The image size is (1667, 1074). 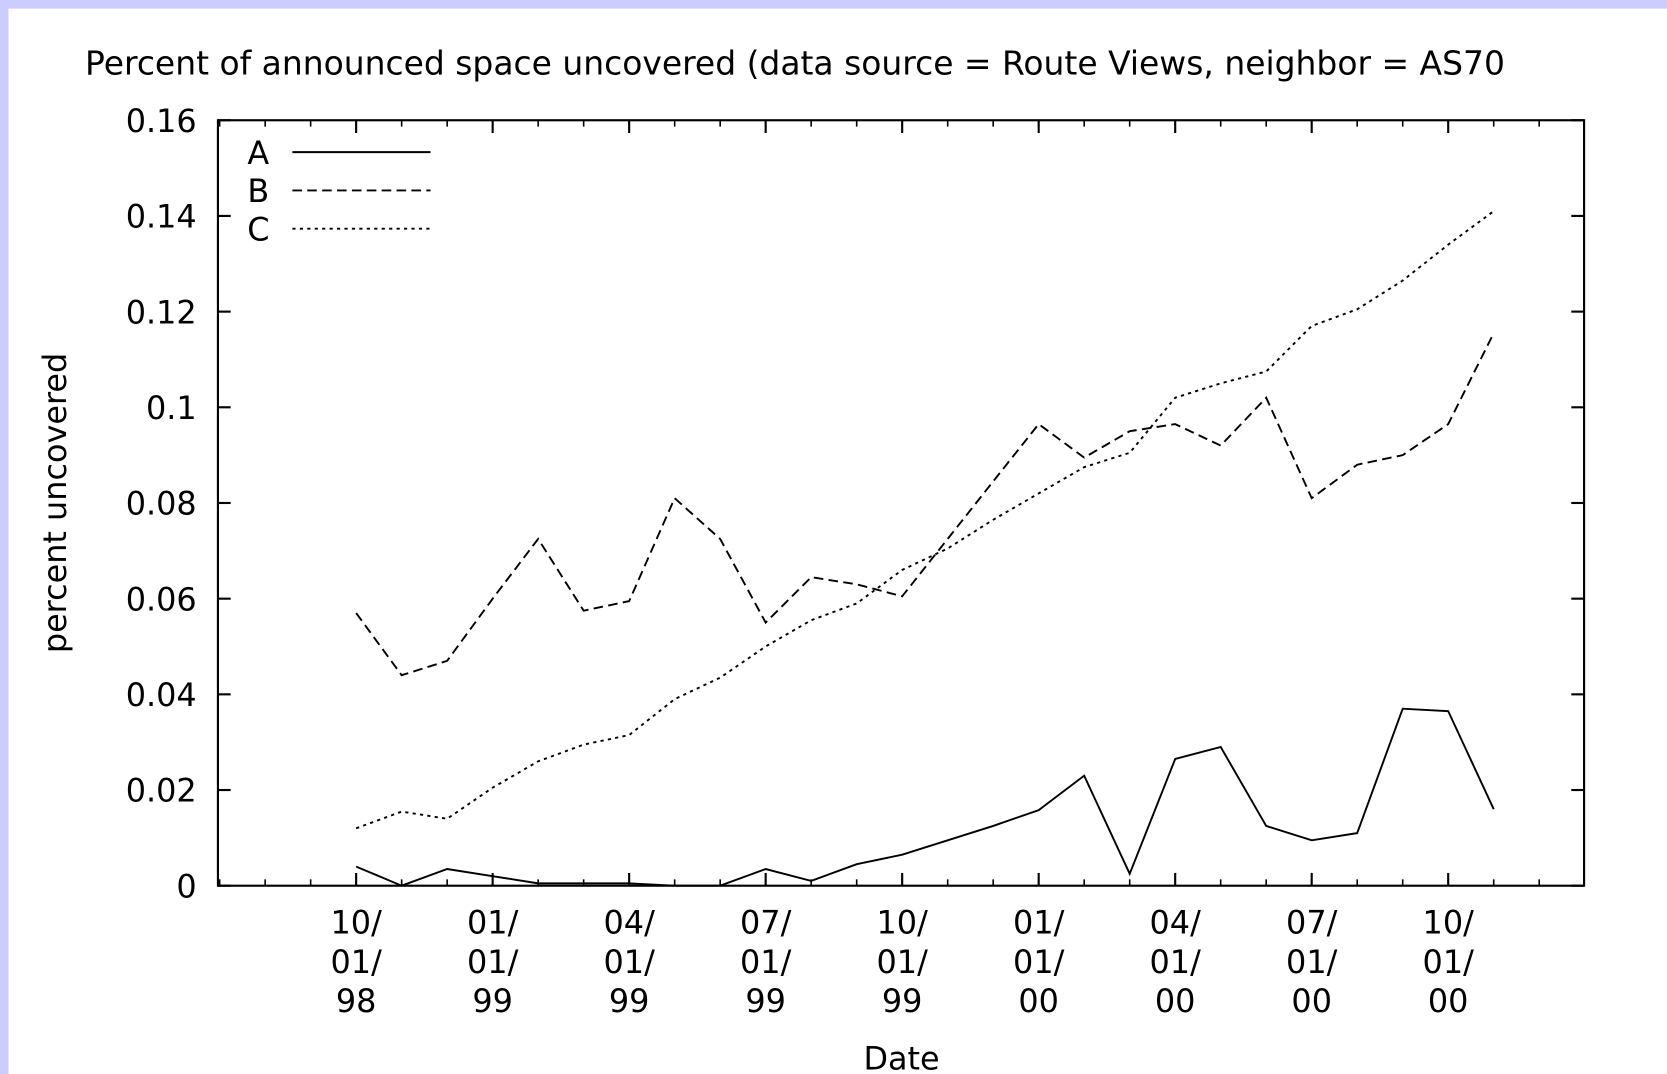 What do you see at coordinates (161, 312) in the screenshot?
I see `y-tick-label: 0.12` at bounding box center [161, 312].